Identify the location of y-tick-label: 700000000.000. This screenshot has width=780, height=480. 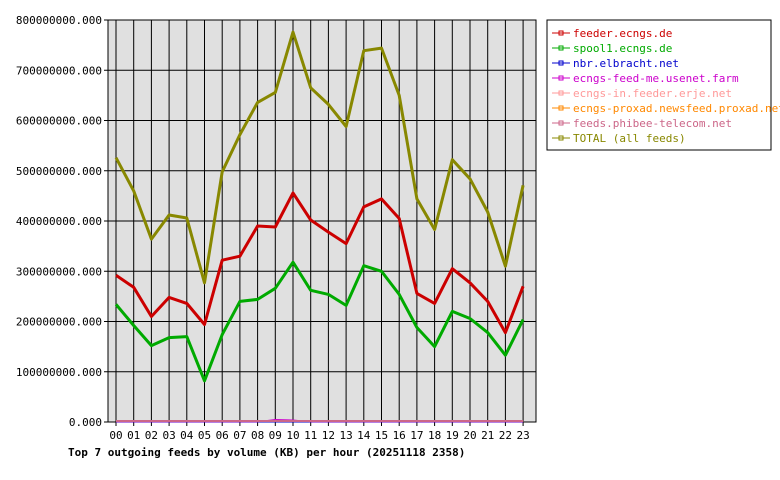
(59, 70).